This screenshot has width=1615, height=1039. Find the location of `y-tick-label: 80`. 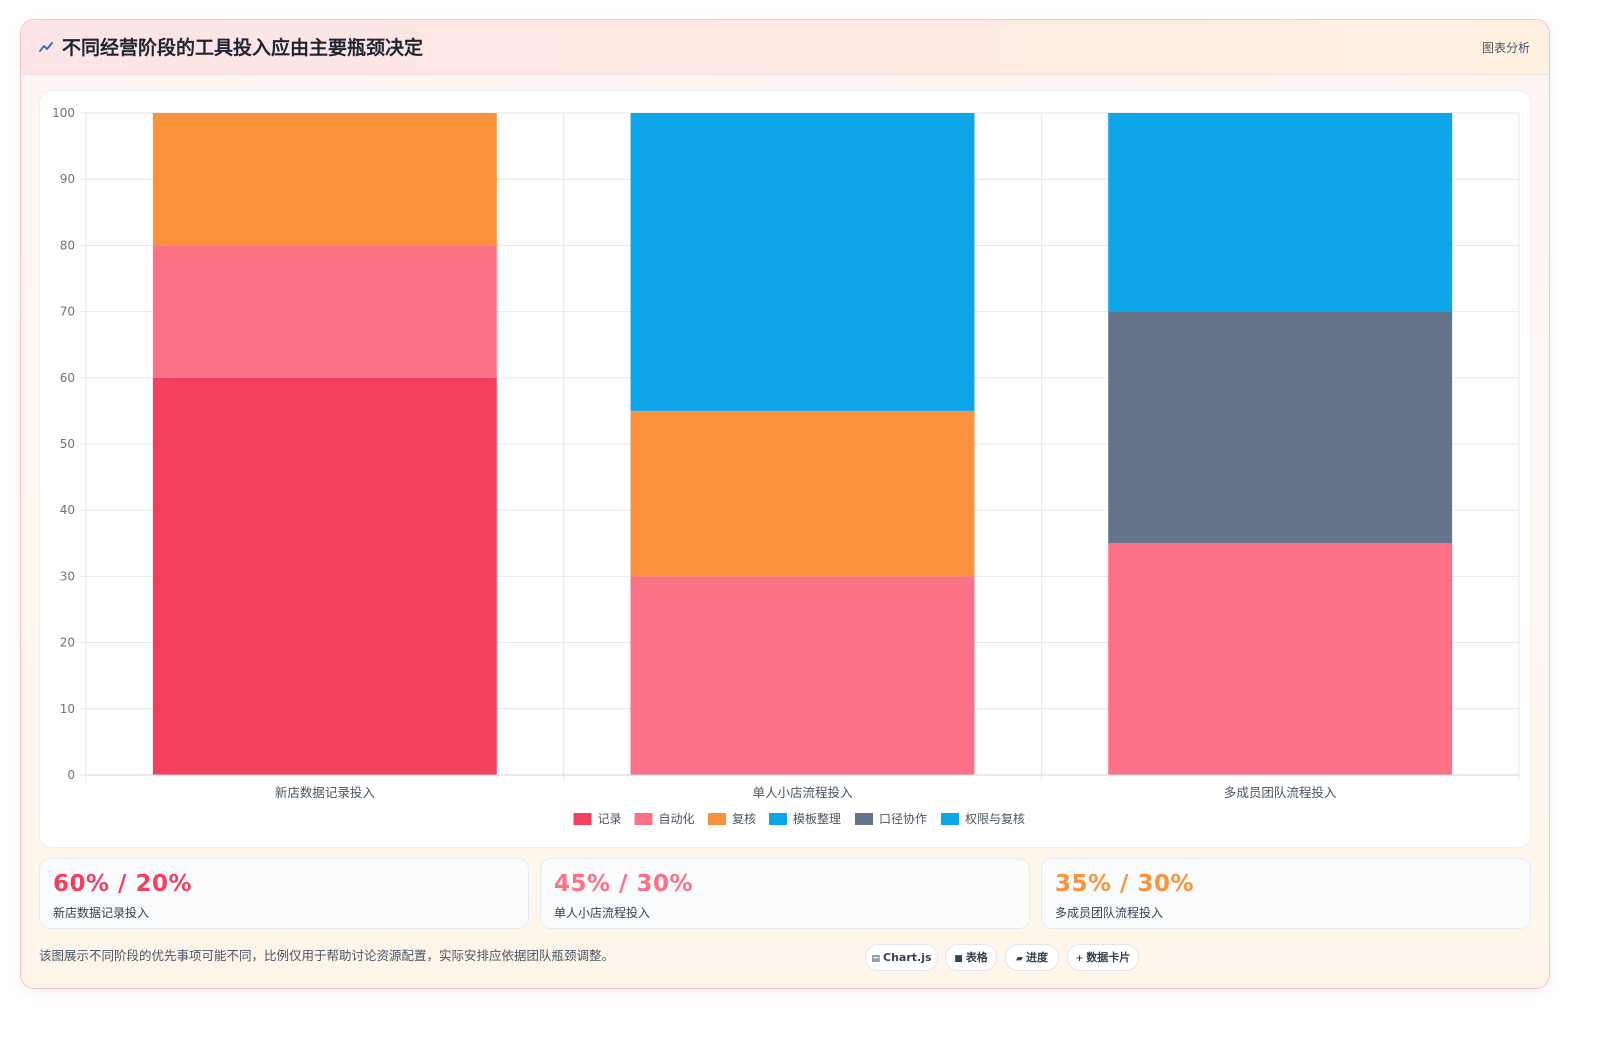

y-tick-label: 80 is located at coordinates (67, 245).